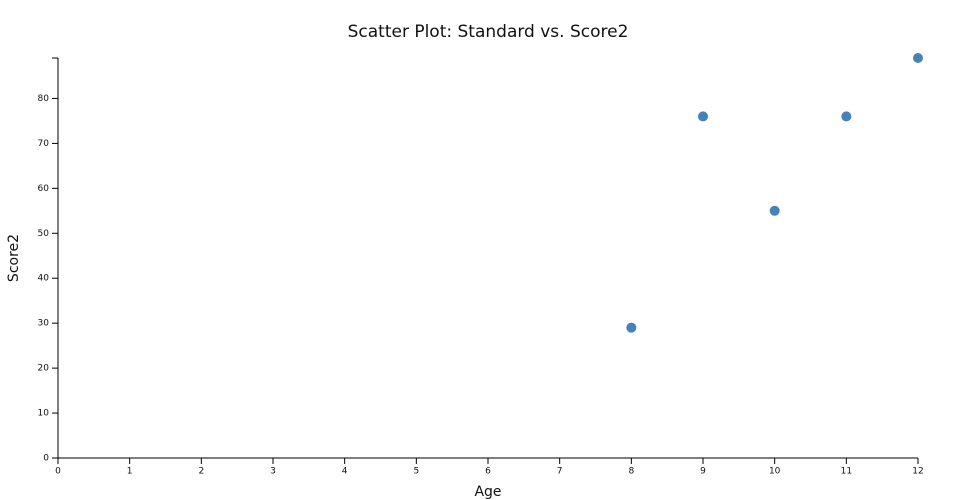 This screenshot has height=500, width=960. Describe the element at coordinates (560, 472) in the screenshot. I see `x-tick-label: 7` at that location.